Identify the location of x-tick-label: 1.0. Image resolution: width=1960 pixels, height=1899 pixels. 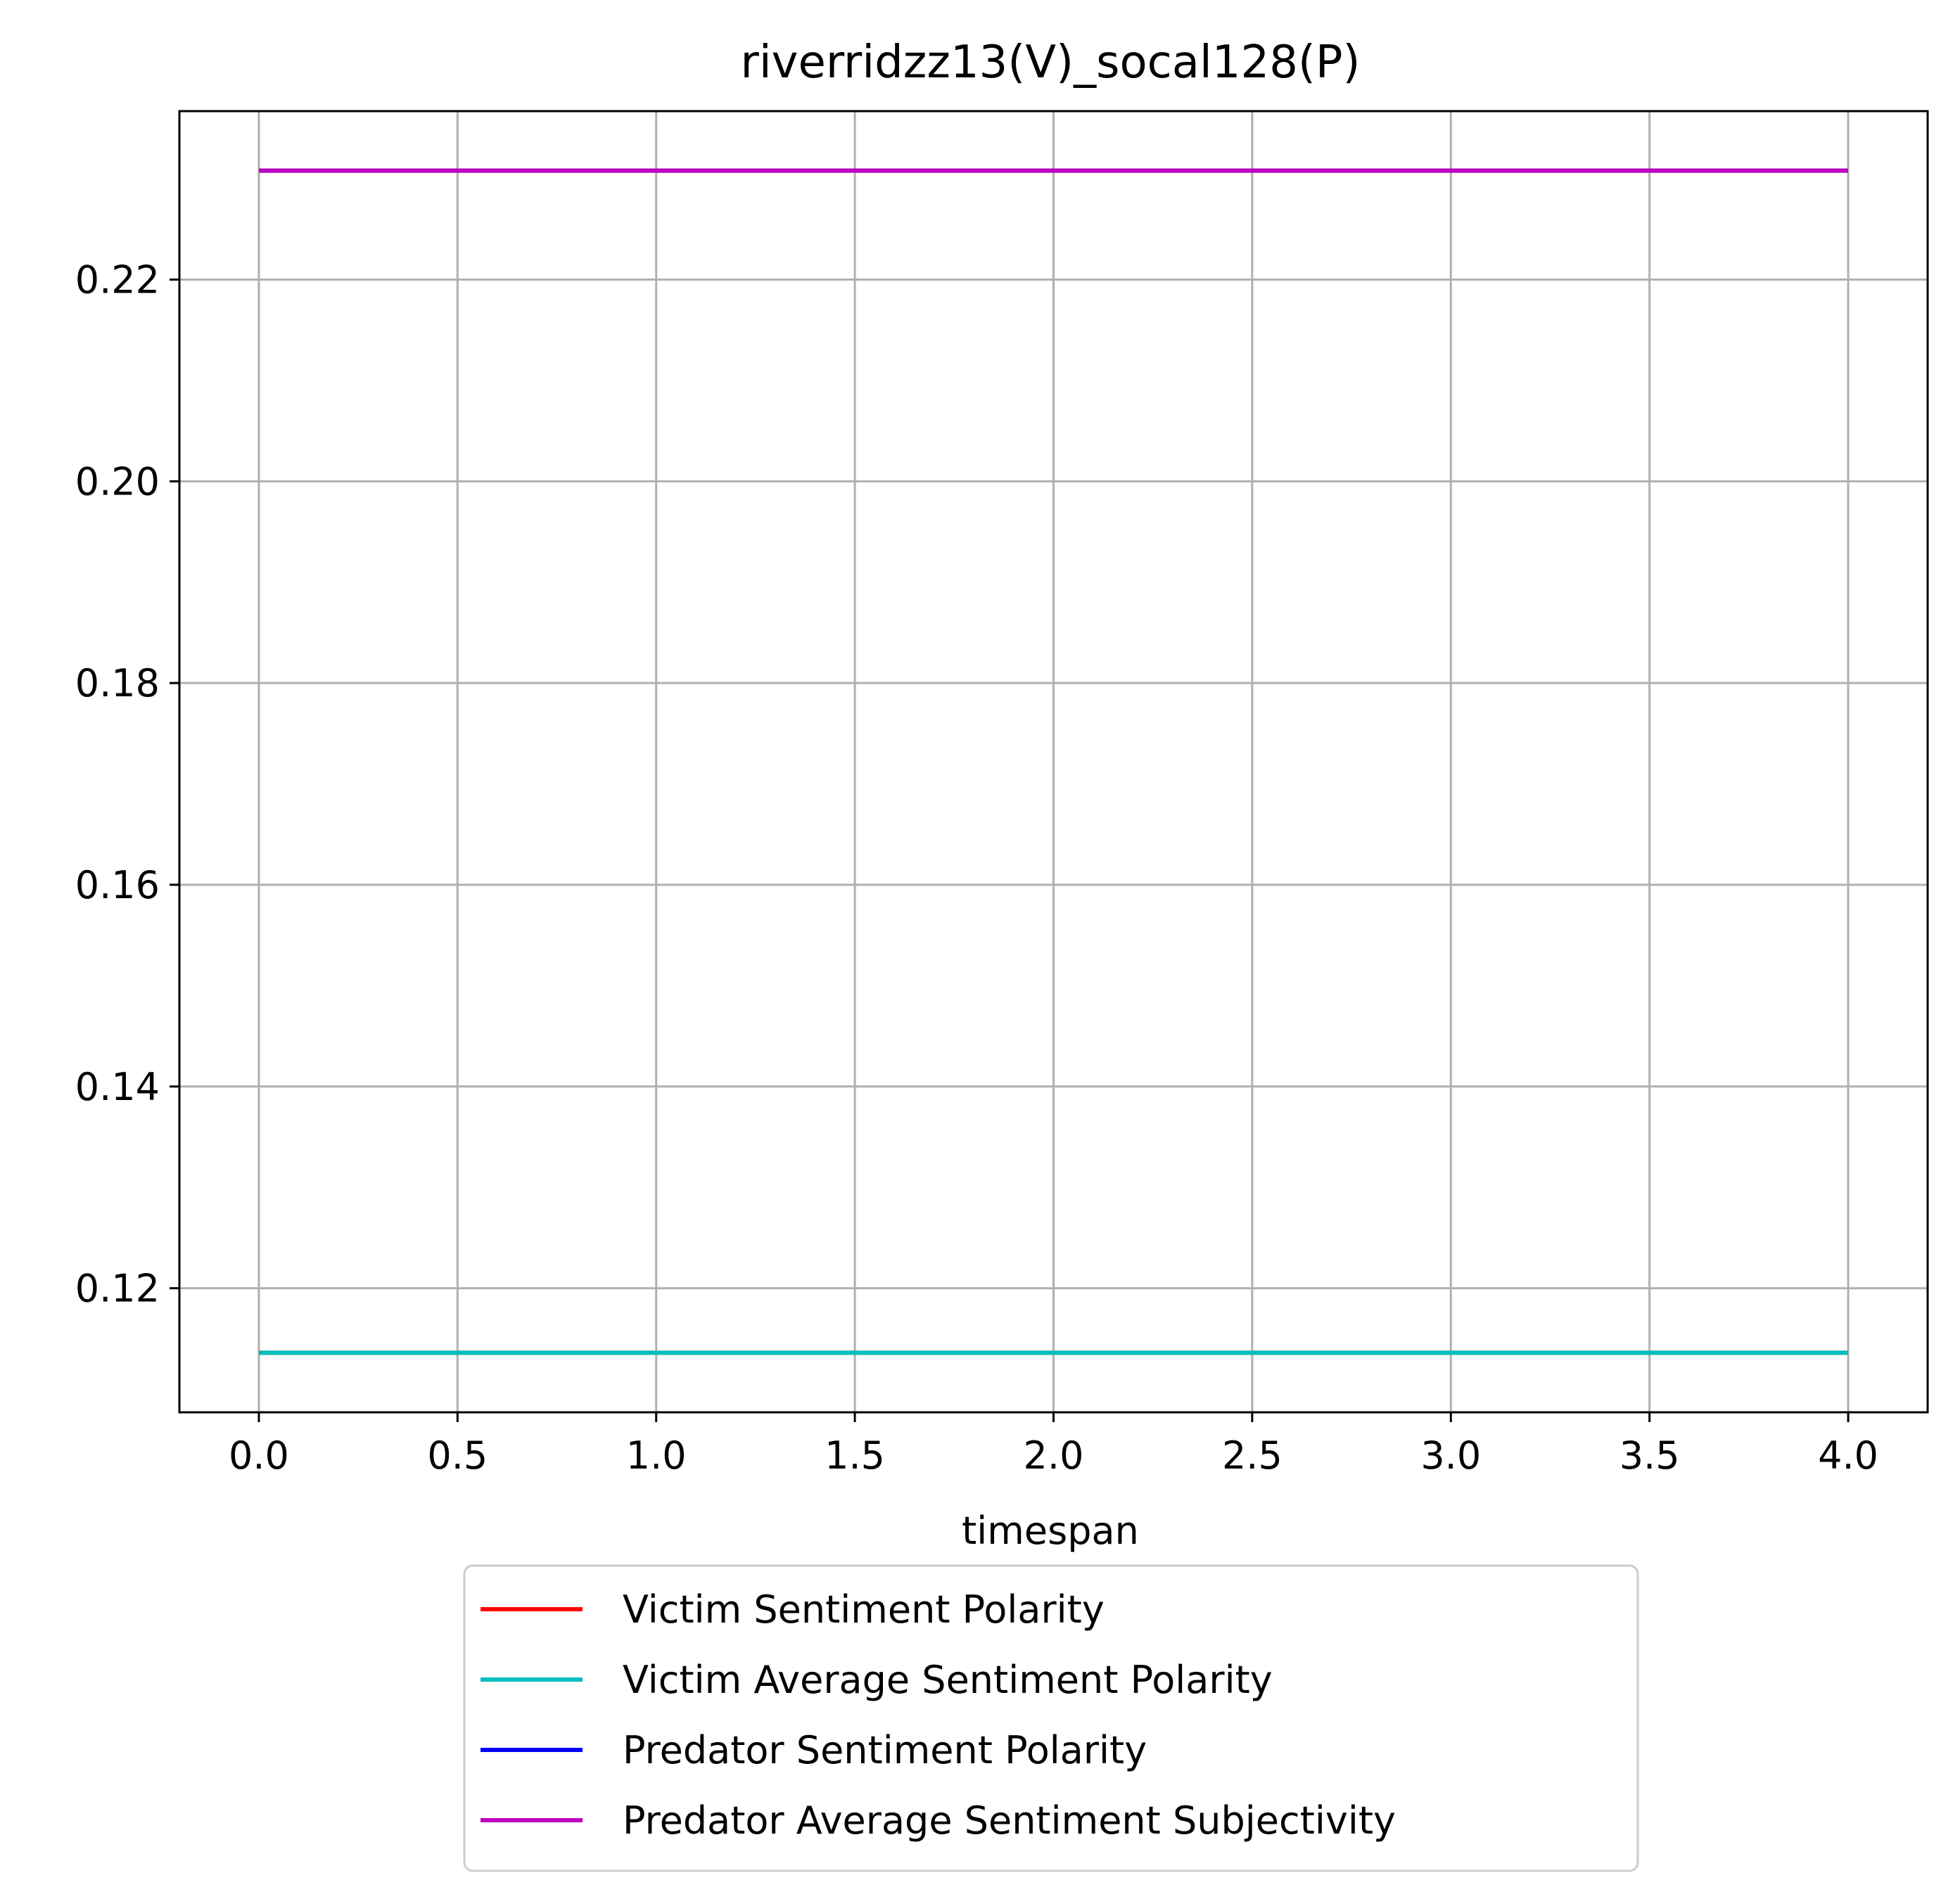
(657, 1456).